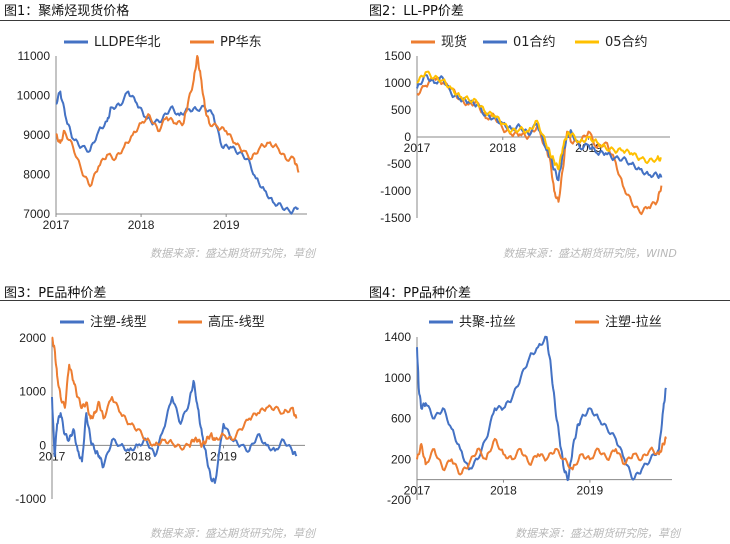 This screenshot has width=730, height=544. I want to click on chart-title: 图4：PP品种价差, so click(420, 293).